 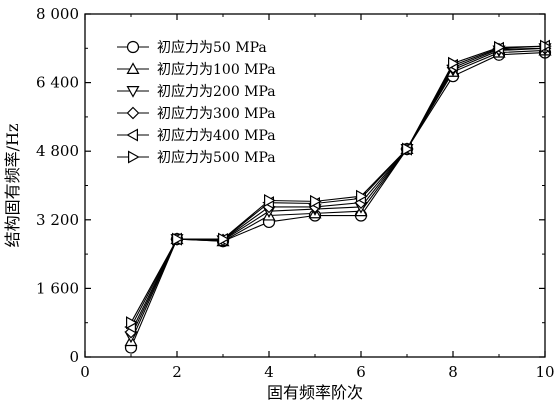 What do you see at coordinates (216, 91) in the screenshot?
I see `legend-label: 初应力为200 MPa` at bounding box center [216, 91].